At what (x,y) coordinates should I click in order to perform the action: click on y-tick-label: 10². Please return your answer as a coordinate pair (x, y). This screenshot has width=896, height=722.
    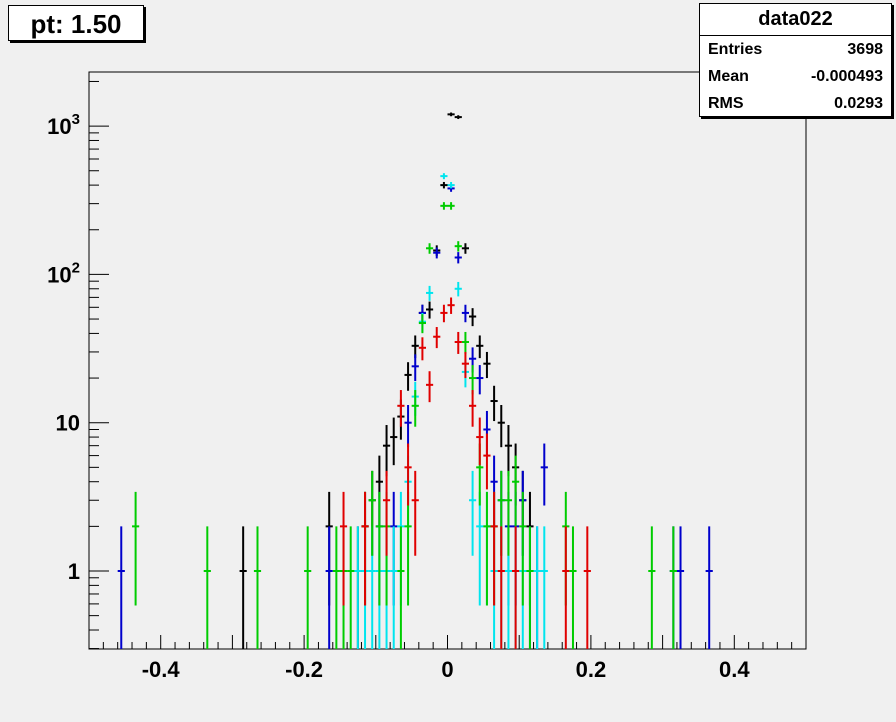
    Looking at the image, I should click on (63, 273).